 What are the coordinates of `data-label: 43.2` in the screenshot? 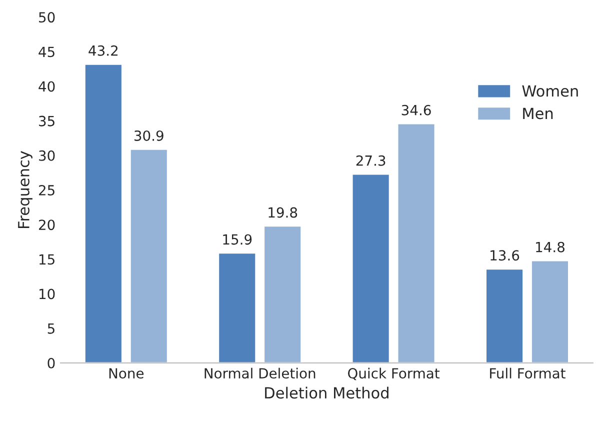 It's located at (103, 50).